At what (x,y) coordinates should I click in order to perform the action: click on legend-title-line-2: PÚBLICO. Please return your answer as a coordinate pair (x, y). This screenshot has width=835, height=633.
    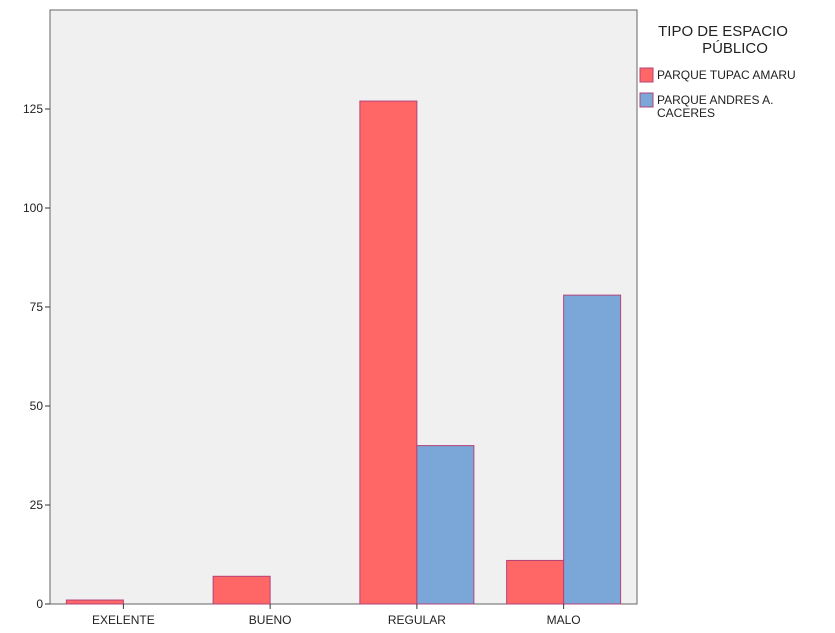
    Looking at the image, I should click on (735, 48).